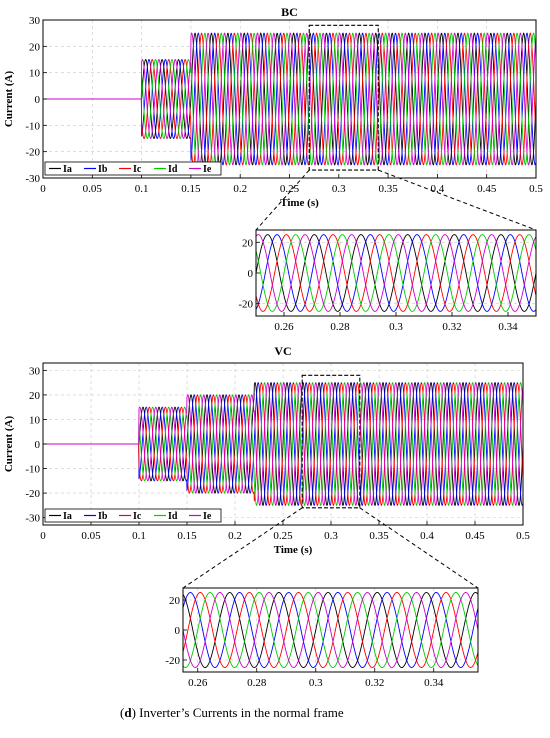  Describe the element at coordinates (128, 712) in the screenshot. I see `caption-label: d` at that location.